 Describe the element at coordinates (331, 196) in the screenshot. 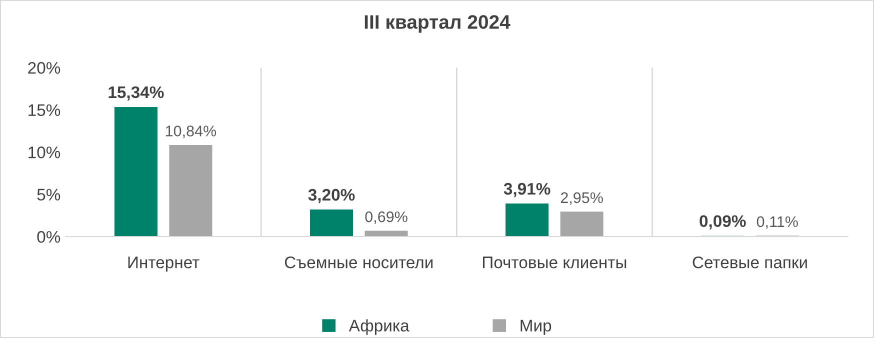

I see `data-label: 3,20%` at that location.